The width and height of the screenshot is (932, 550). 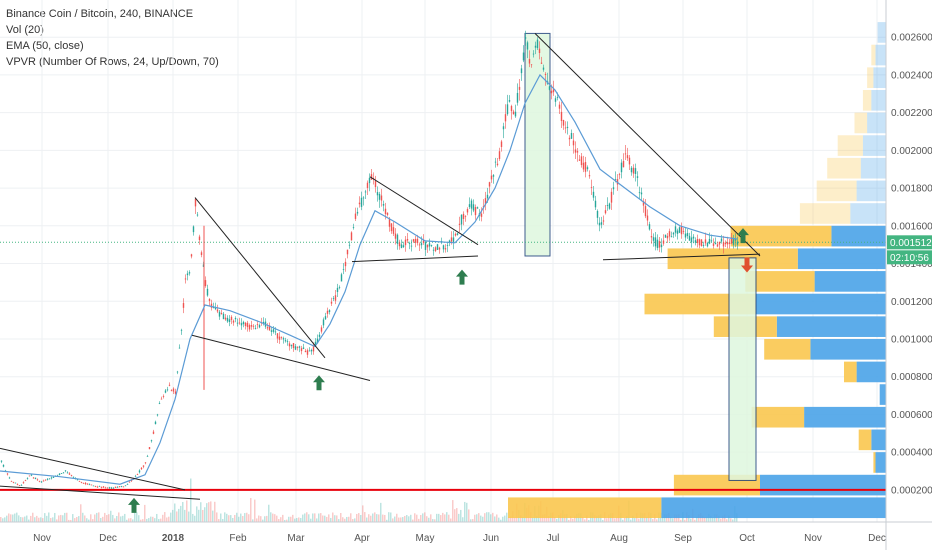 What do you see at coordinates (747, 538) in the screenshot?
I see `x-tick-label: Oct` at bounding box center [747, 538].